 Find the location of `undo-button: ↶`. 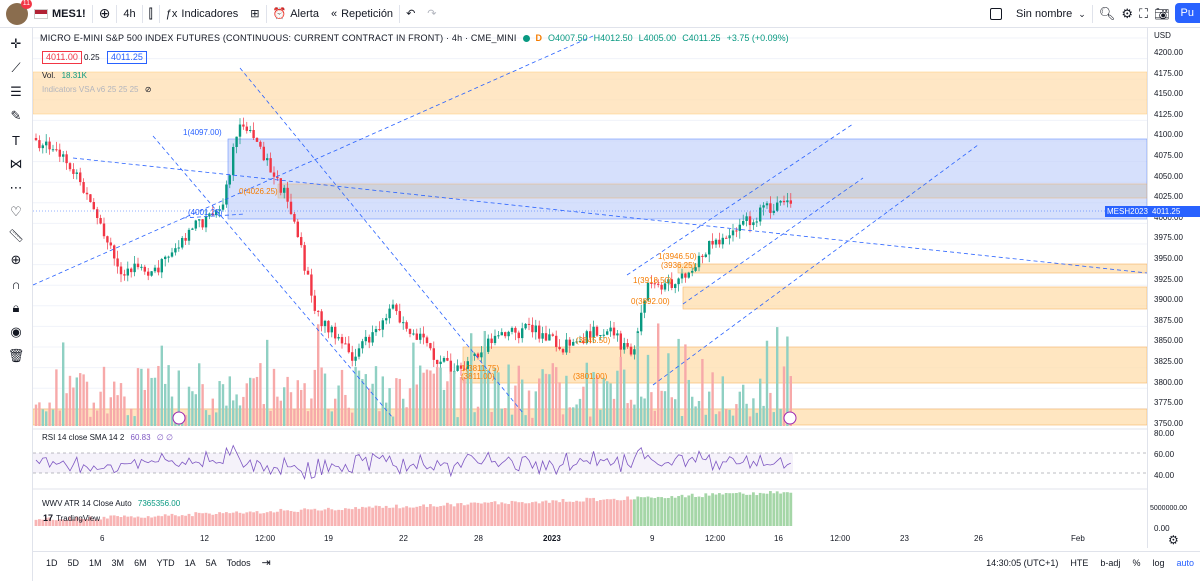

undo-button: ↶ is located at coordinates (410, 14).